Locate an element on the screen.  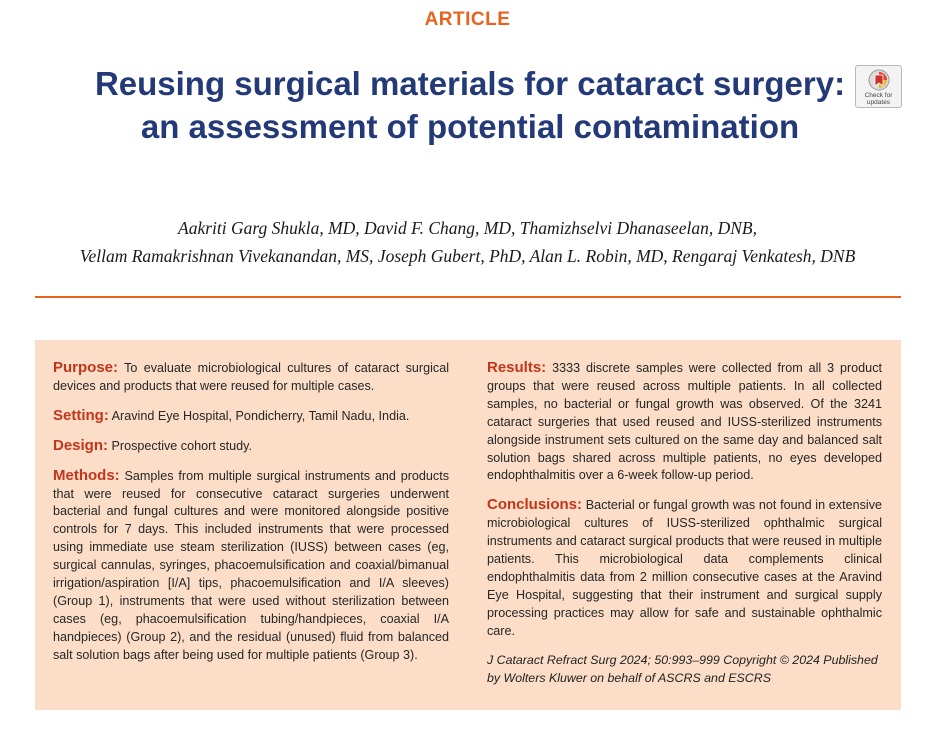
divider-rule is located at coordinates (468, 297).